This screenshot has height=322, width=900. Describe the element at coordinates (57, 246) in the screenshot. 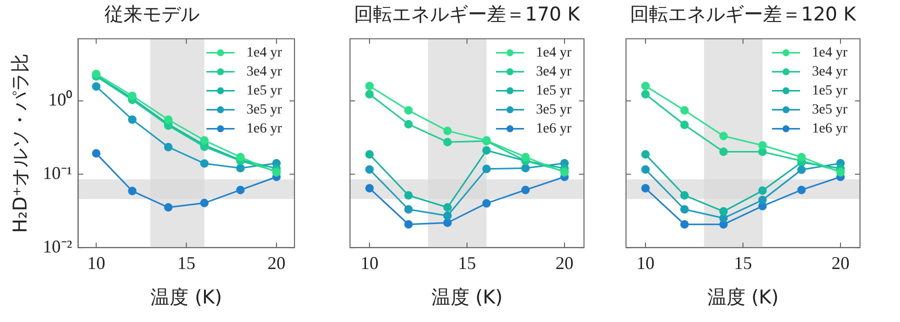

I see `y-tick-label: 10⁻²` at that location.